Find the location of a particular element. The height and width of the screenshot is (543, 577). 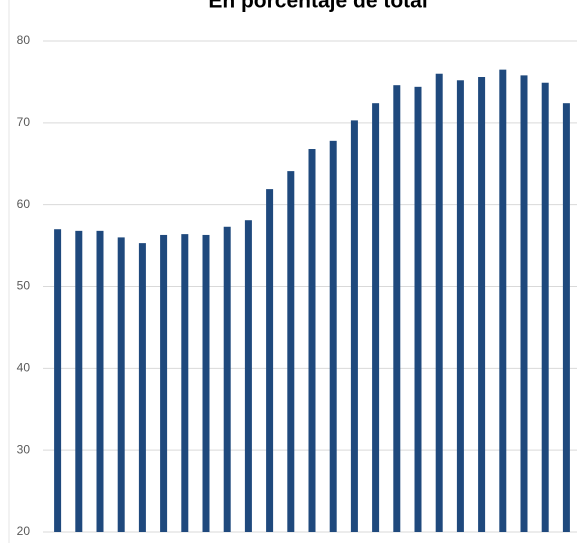

y-tick-label: 80 is located at coordinates (24, 40).